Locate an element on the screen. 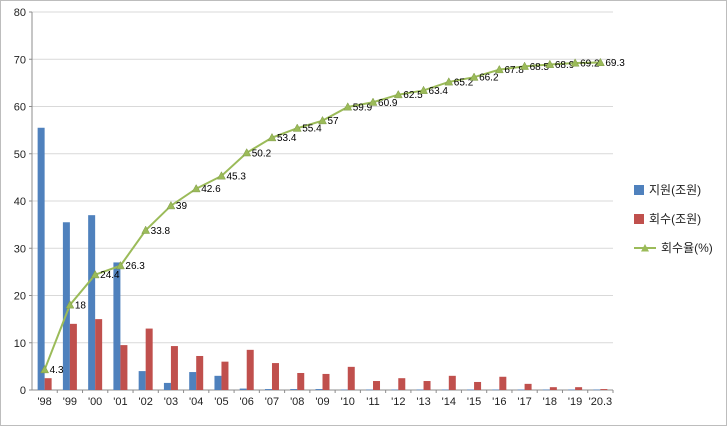 The width and height of the screenshot is (727, 426). x-axis-label: '04 is located at coordinates (196, 402).